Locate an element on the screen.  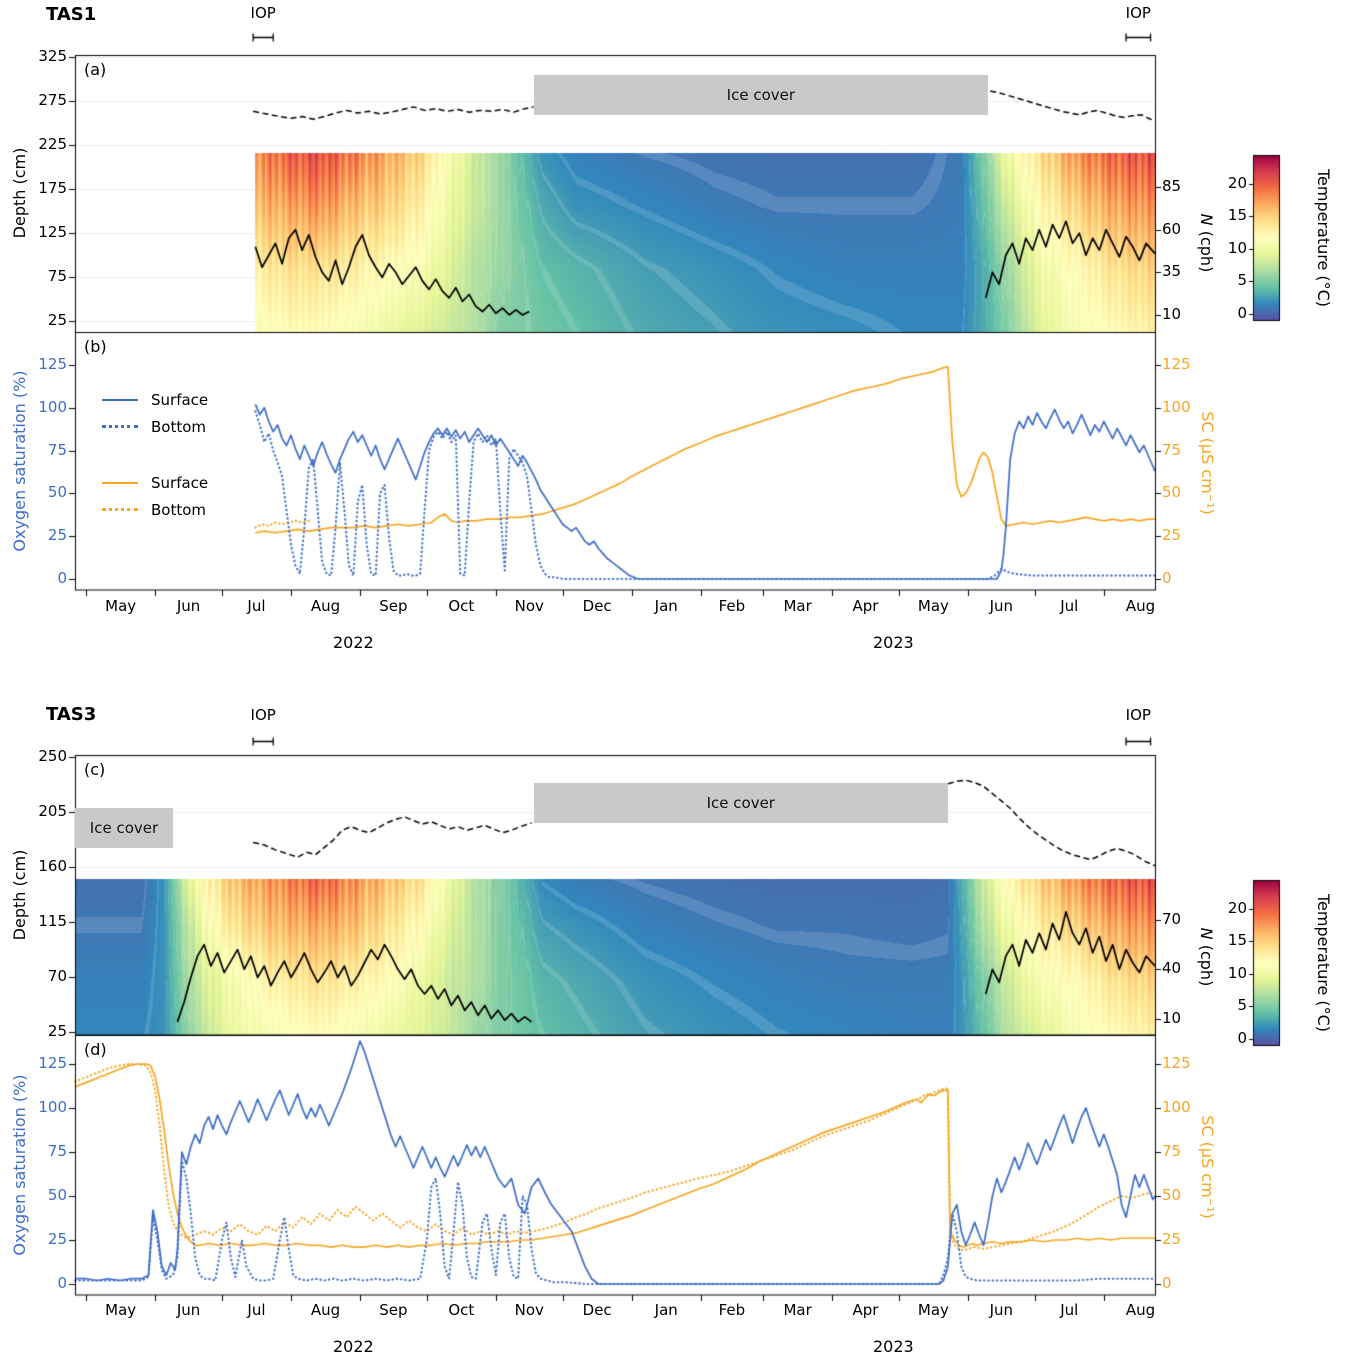
legend-item-sc-bottom: Bottom is located at coordinates (155, 509).